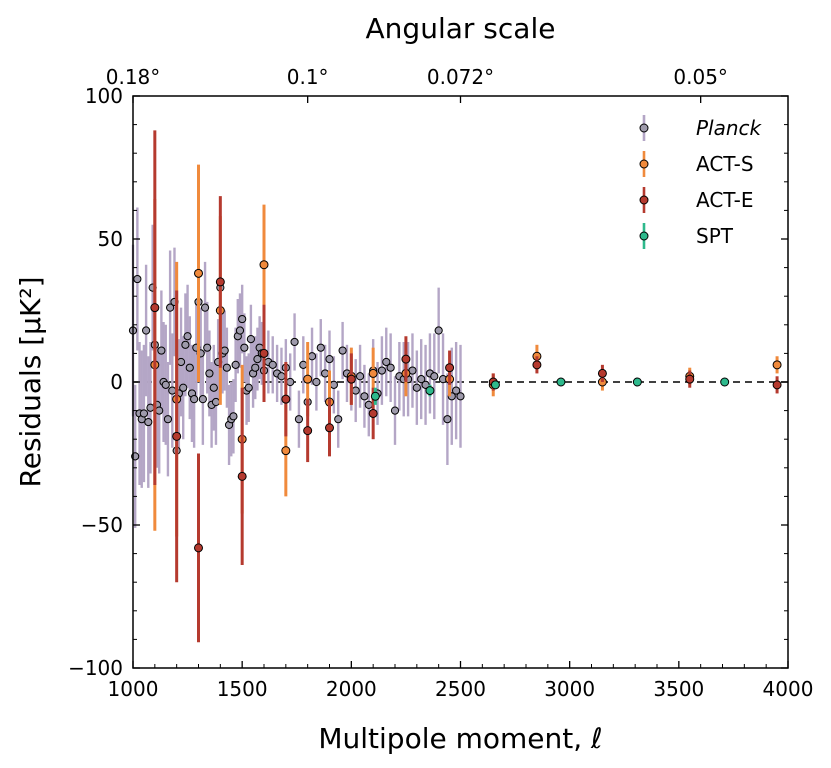 The height and width of the screenshot is (768, 831). I want to click on x-tick-label: 3500, so click(678, 689).